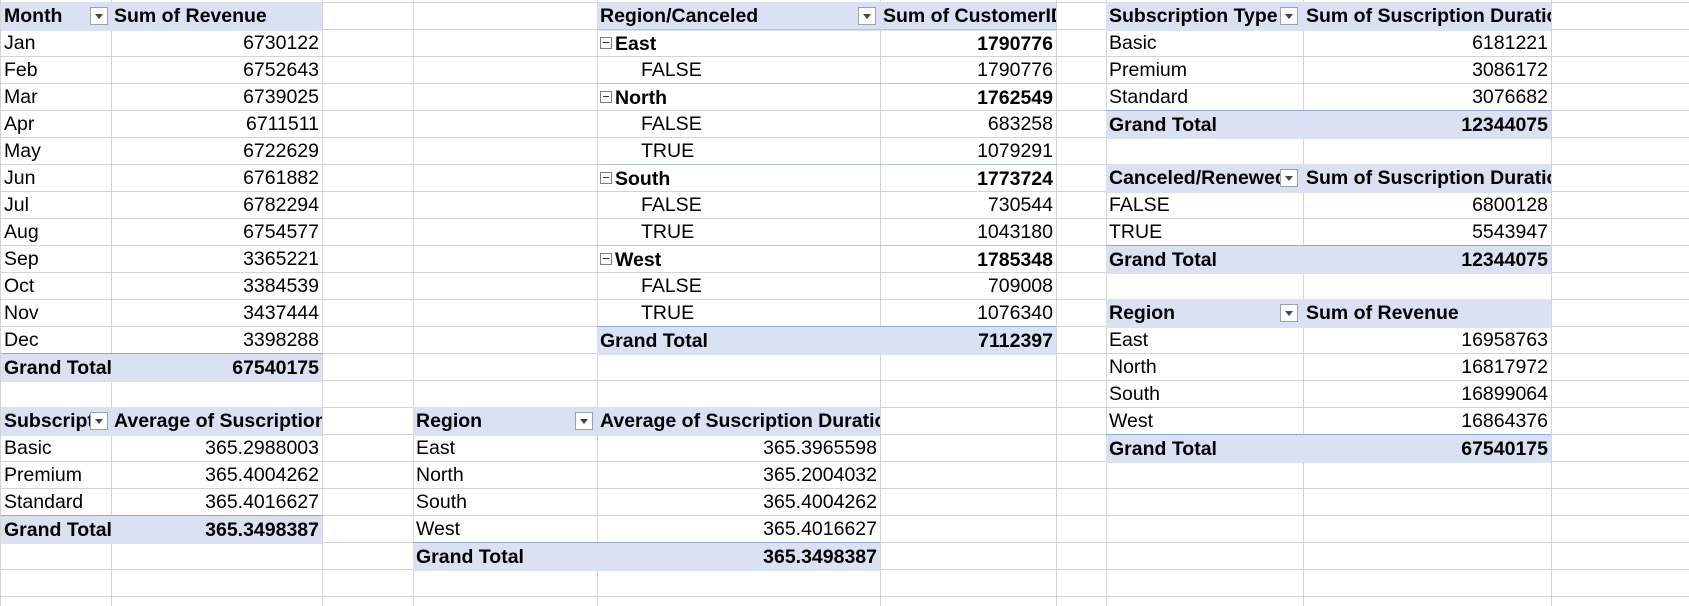  What do you see at coordinates (216, 313) in the screenshot?
I see `pivot-row-value: 3437444` at bounding box center [216, 313].